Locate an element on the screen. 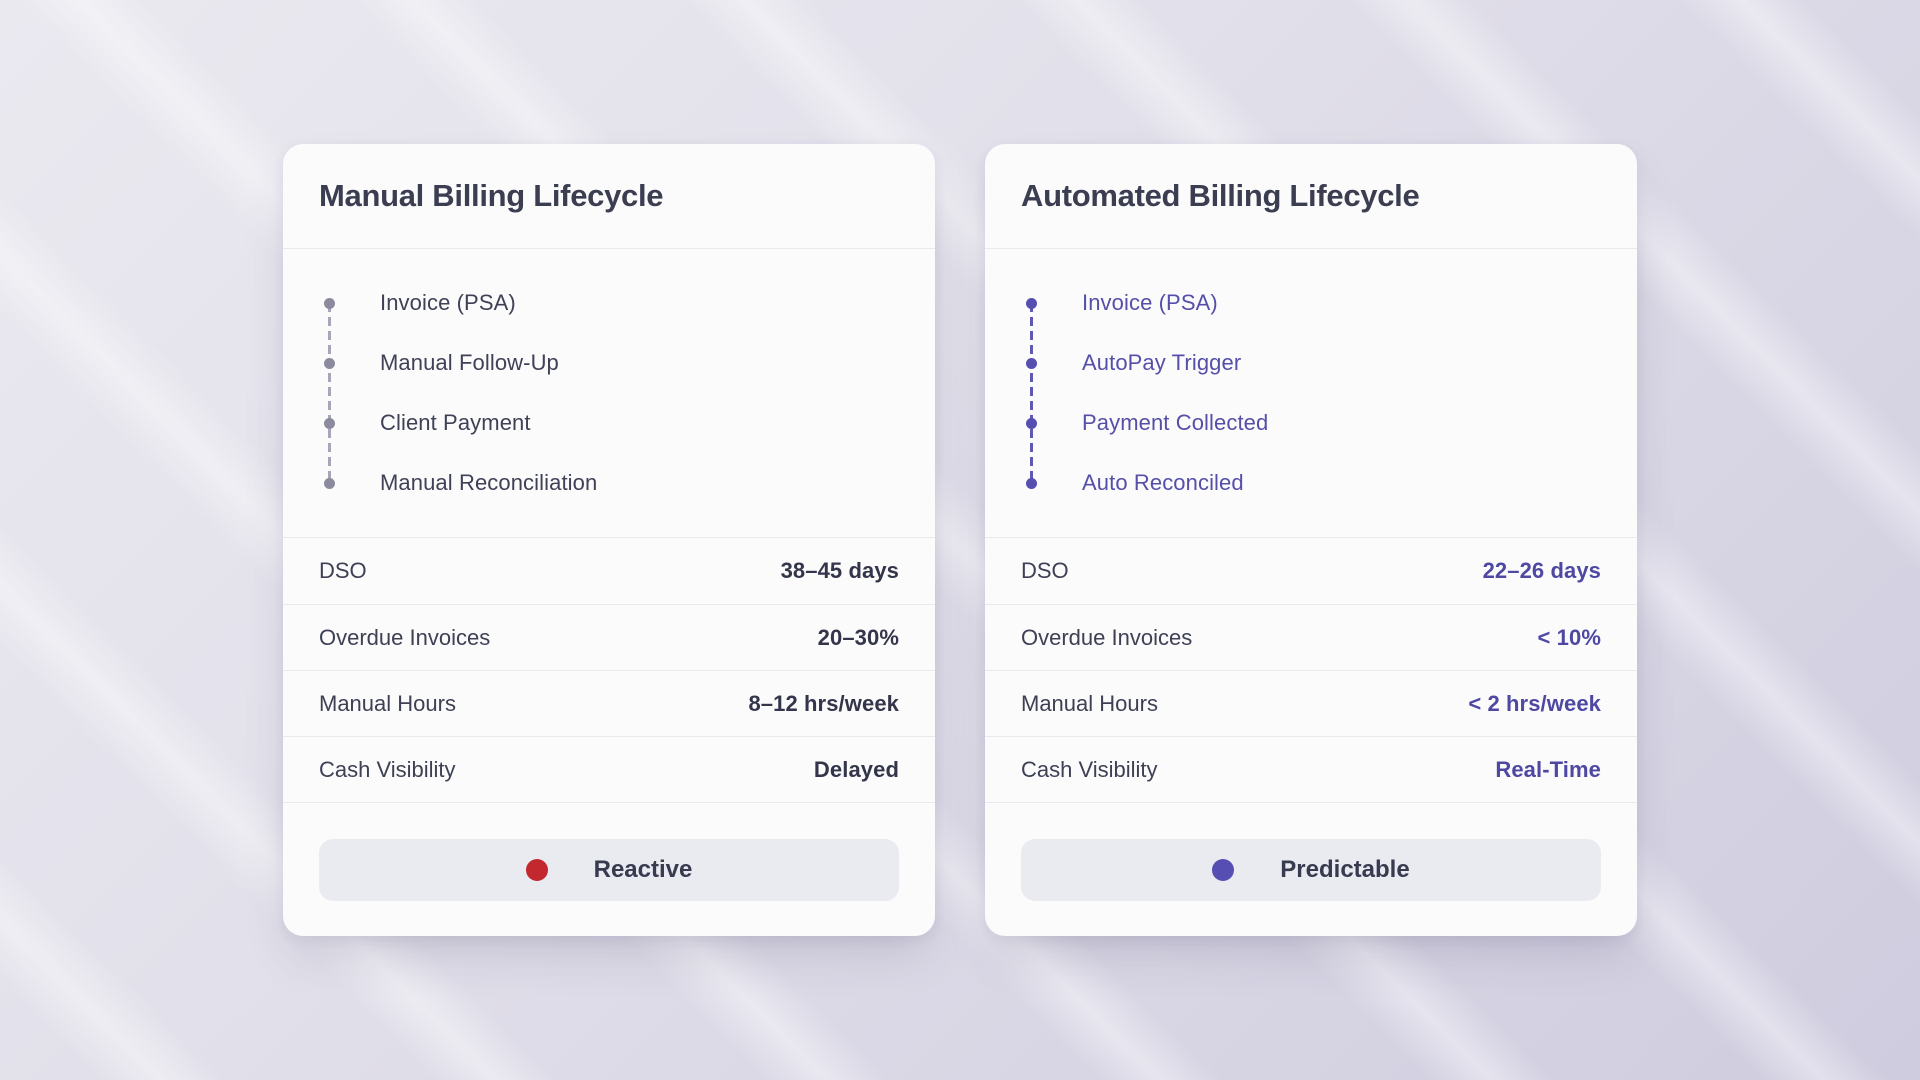 The image size is (1920, 1080). stat-row: Overdue Invoices 20–30% is located at coordinates (609, 637).